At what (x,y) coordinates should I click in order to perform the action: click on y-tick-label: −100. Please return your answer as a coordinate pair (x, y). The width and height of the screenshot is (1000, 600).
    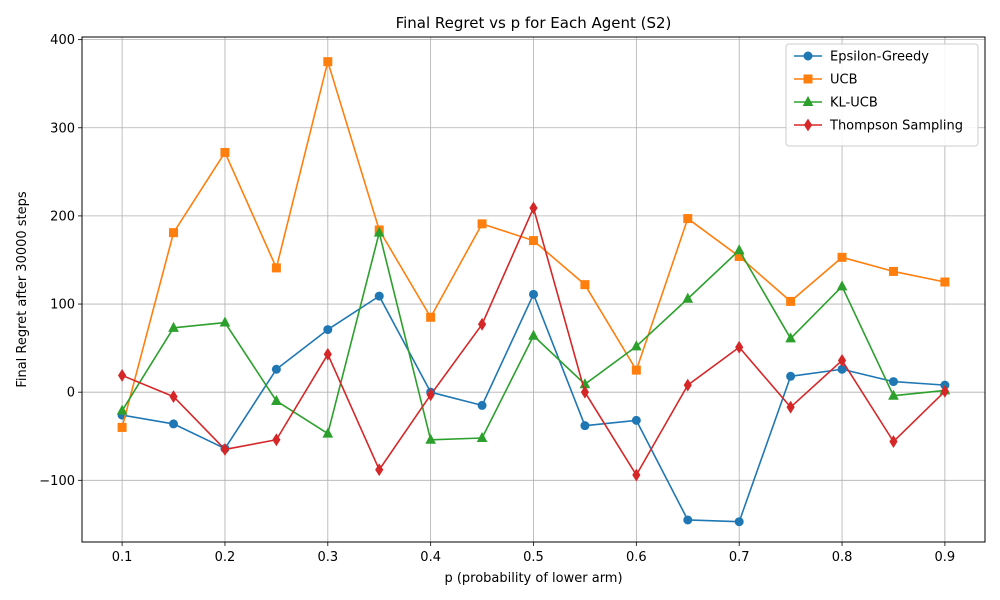
    Looking at the image, I should click on (57, 481).